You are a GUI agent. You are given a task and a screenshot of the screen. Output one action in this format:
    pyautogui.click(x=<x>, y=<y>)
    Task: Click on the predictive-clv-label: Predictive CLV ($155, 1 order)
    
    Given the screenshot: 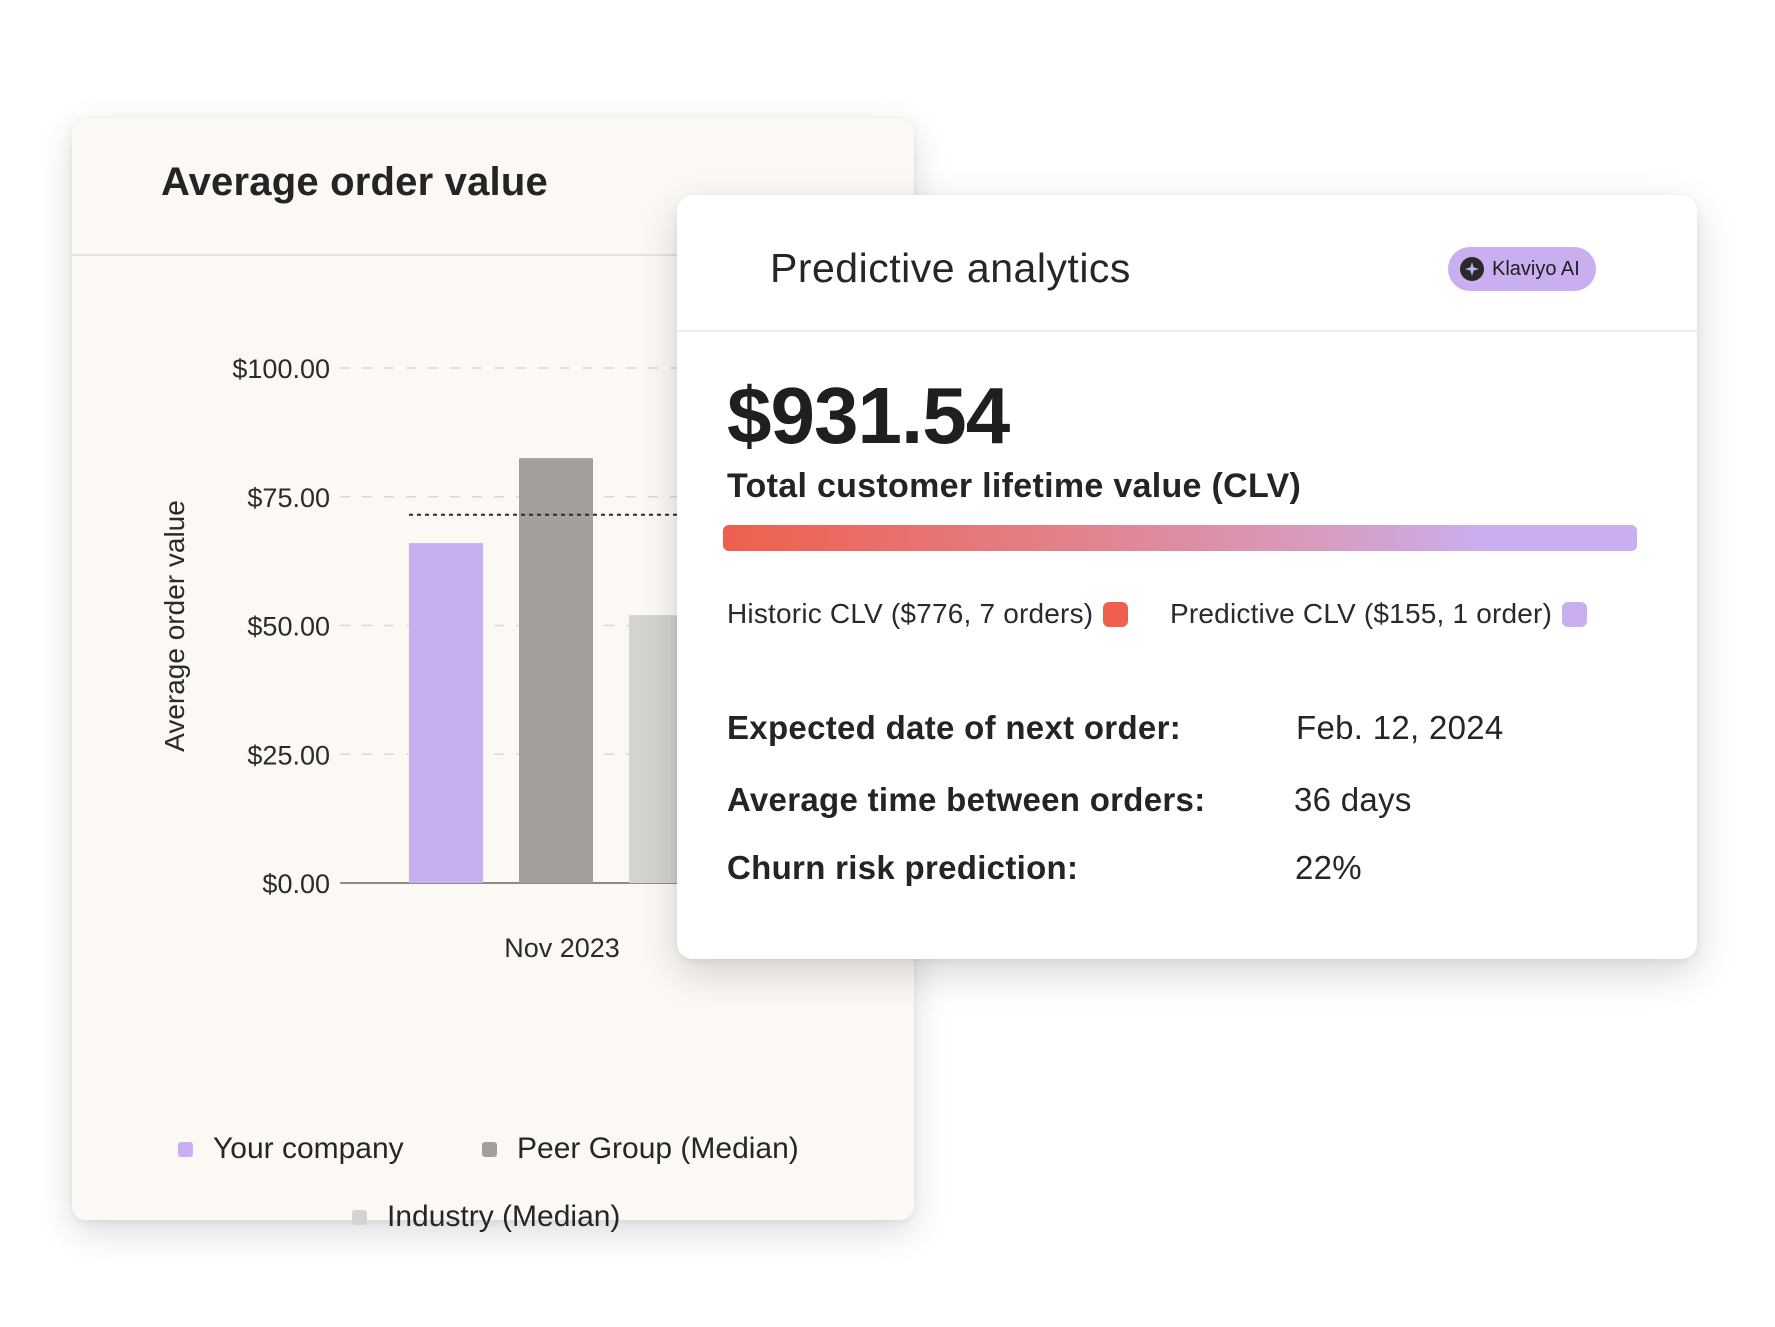 What is the action you would take?
    pyautogui.click(x=1361, y=613)
    